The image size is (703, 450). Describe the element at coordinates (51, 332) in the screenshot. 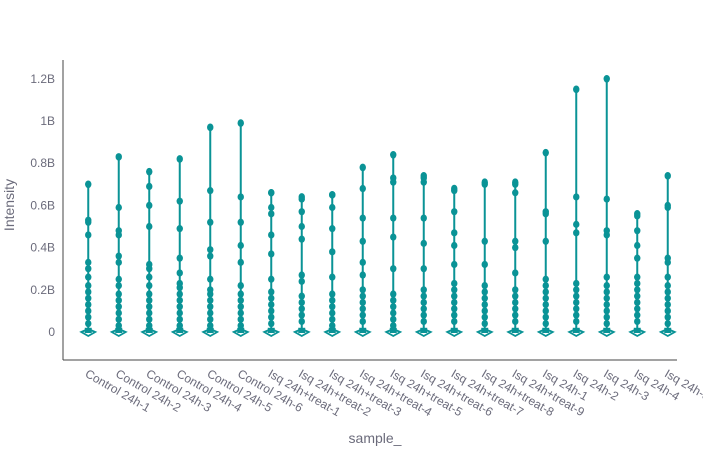

I see `y-tick-label: 0` at that location.